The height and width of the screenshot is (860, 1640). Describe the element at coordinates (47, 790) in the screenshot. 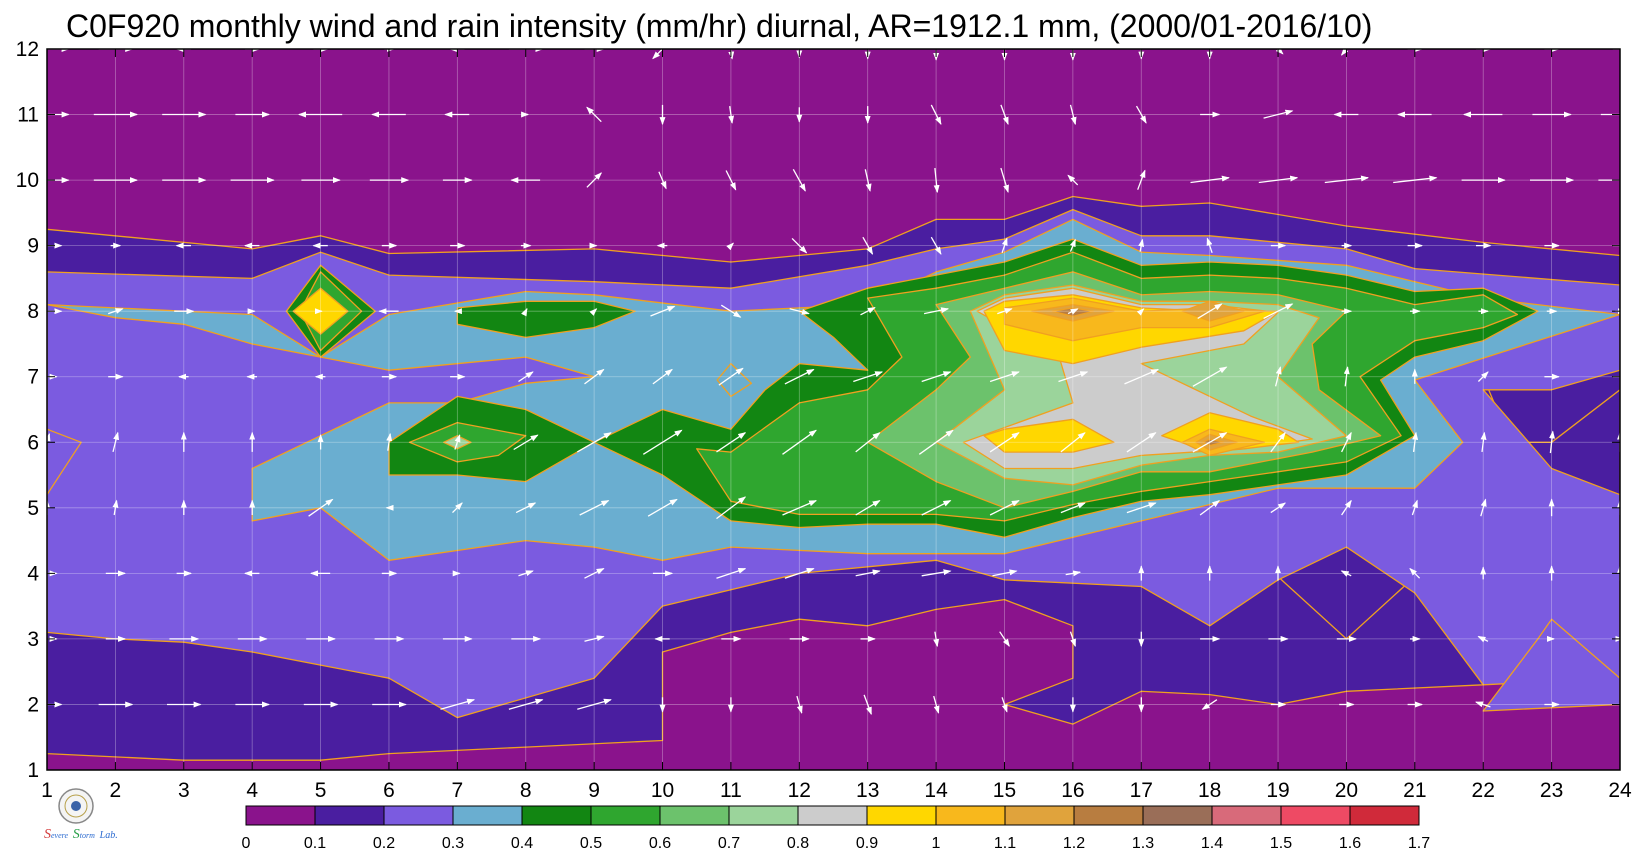

I see `x-tick-label-1: 1` at that location.